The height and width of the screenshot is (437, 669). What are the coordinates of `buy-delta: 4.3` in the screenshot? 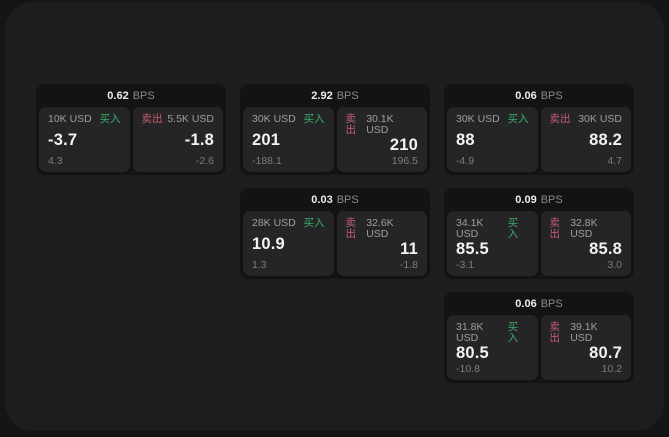 It's located at (55, 160).